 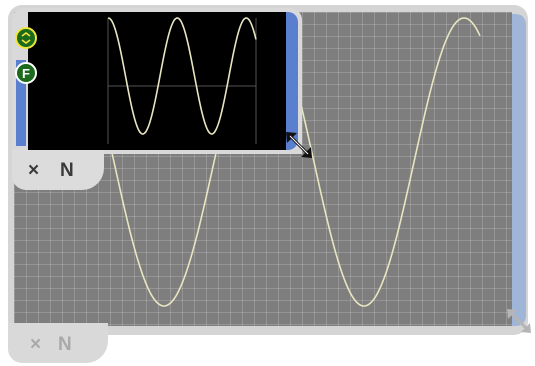 I want to click on freeze-button: F, so click(x=26, y=73).